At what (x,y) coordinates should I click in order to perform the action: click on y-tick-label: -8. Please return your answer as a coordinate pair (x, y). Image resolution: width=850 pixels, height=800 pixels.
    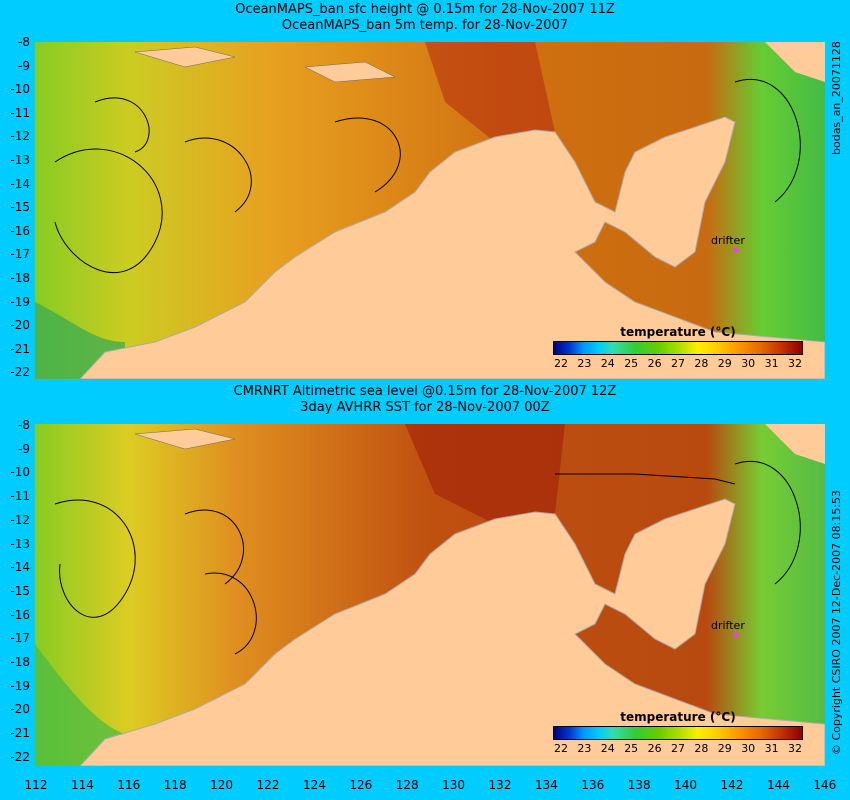
    Looking at the image, I should click on (24, 425).